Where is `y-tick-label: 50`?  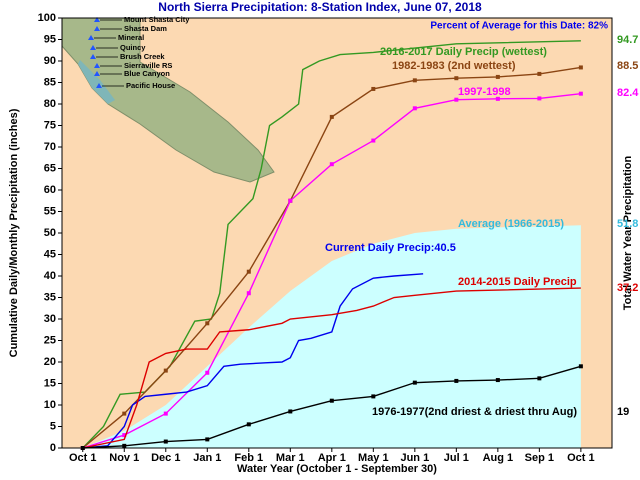 y-tick-label: 50 is located at coordinates (50, 233).